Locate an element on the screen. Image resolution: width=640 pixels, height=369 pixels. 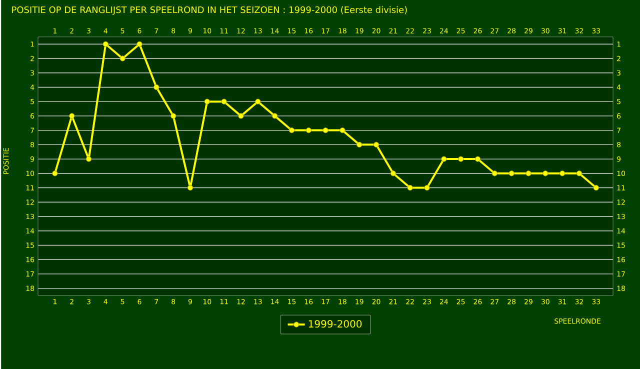
legend-label: 1999-2000 is located at coordinates (335, 324).